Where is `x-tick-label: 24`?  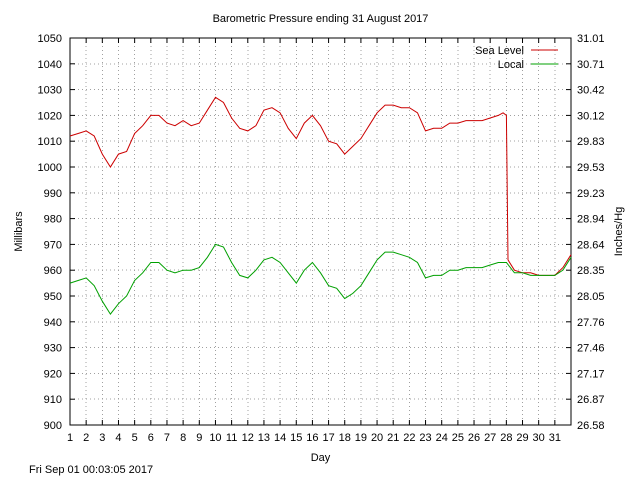
x-tick-label: 24 is located at coordinates (442, 438).